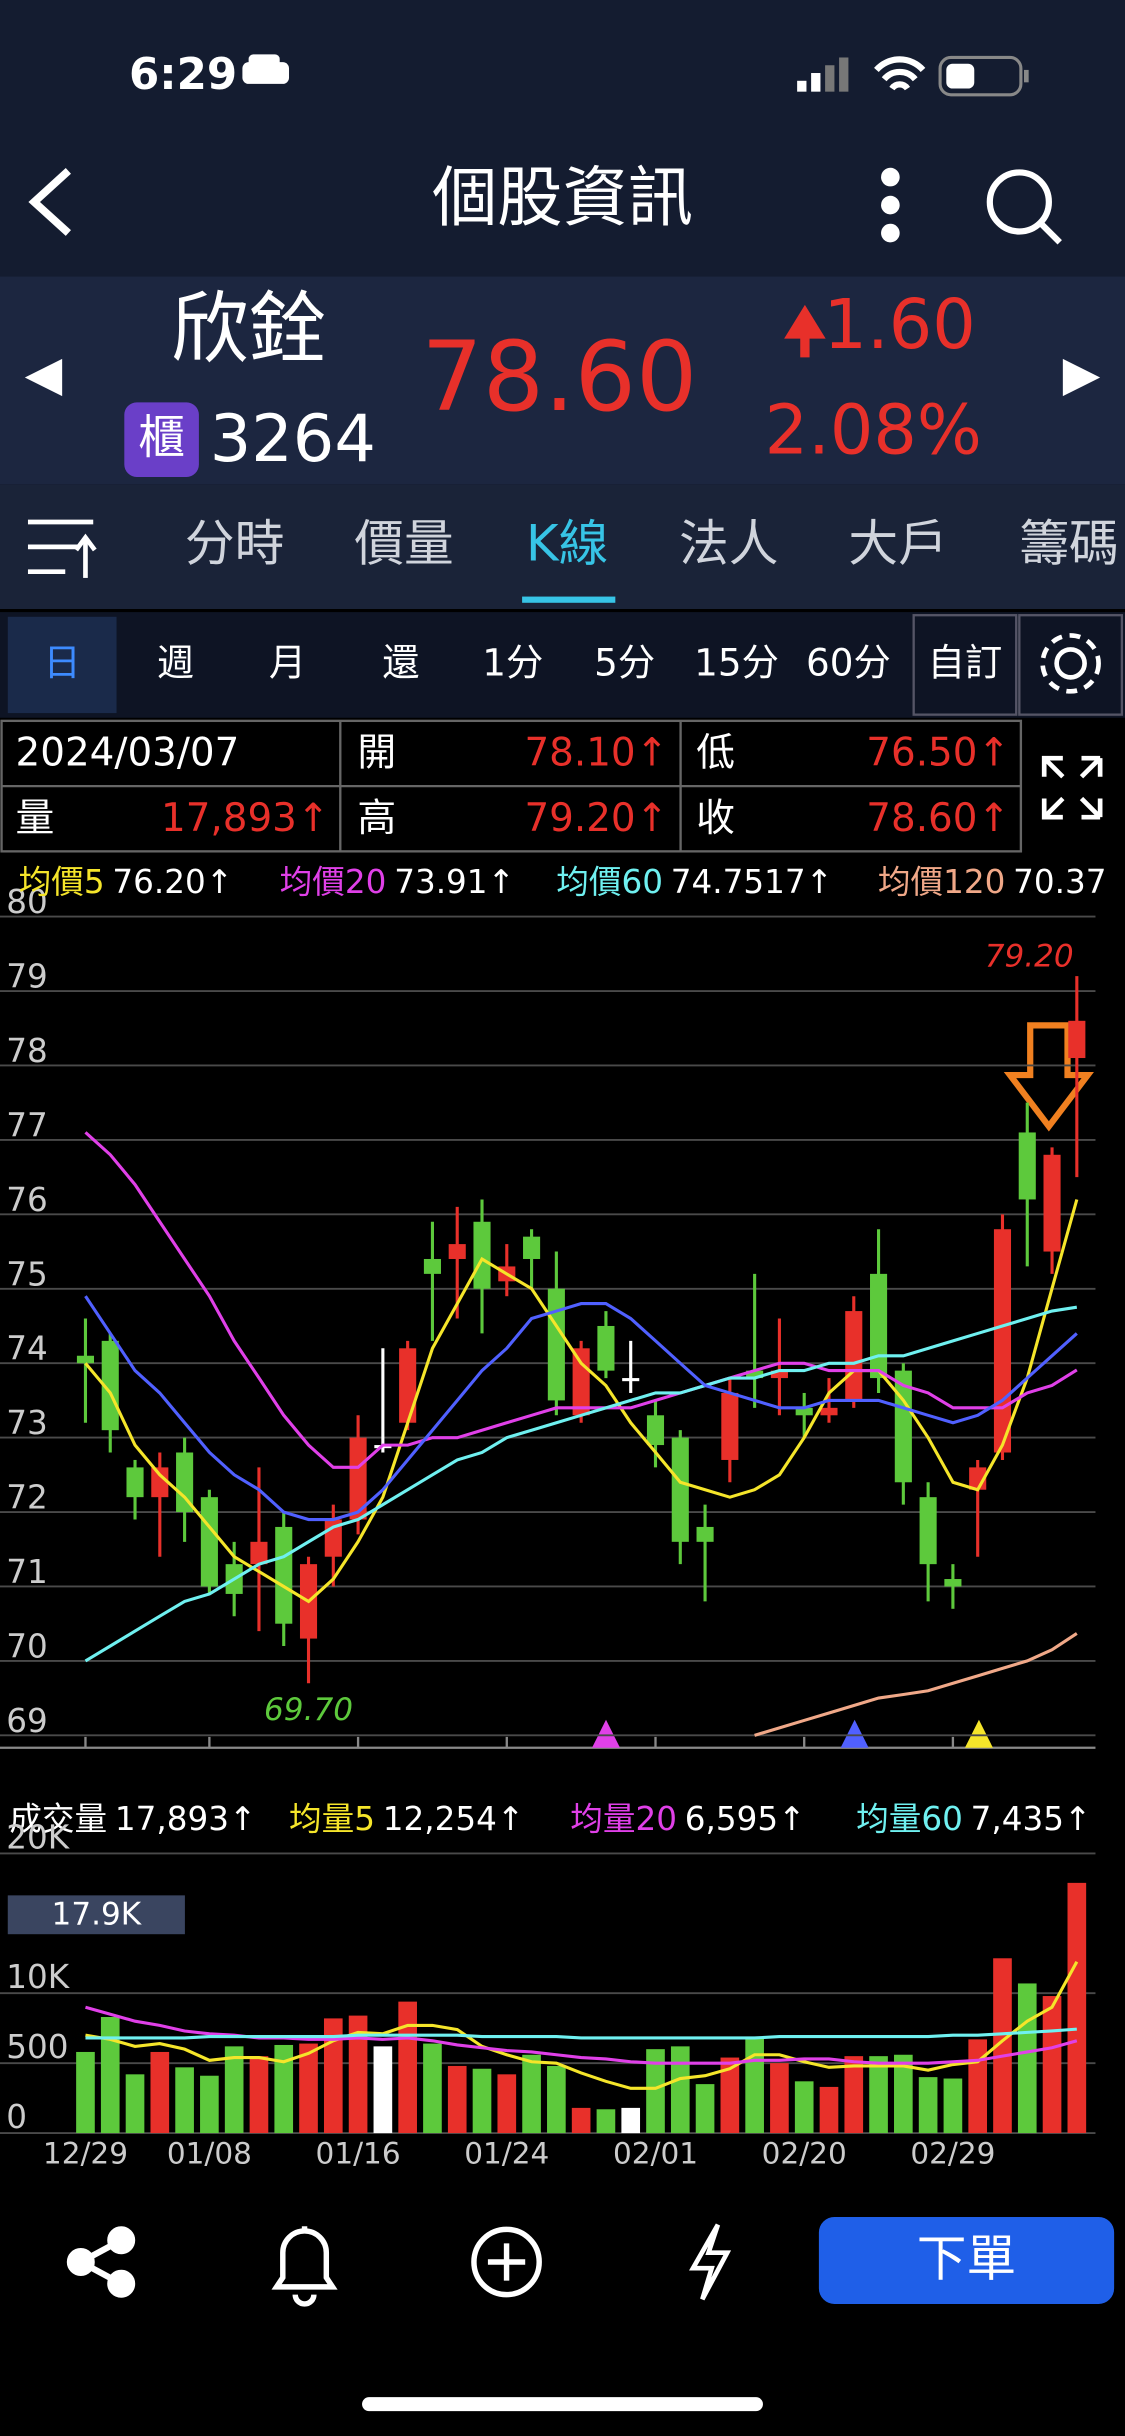 Image resolution: width=1125 pixels, height=2436 pixels. What do you see at coordinates (623, 1819) in the screenshot?
I see `legend-name: 均量20` at bounding box center [623, 1819].